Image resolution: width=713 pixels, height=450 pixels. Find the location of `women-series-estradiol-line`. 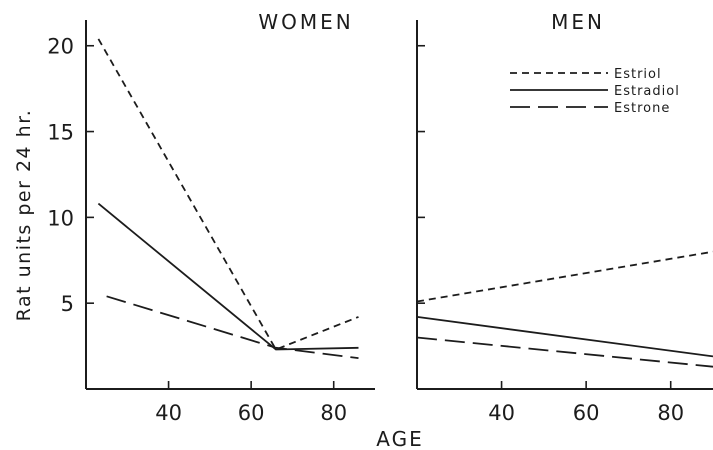

women-series-estradiol-line is located at coordinates (228, 276).